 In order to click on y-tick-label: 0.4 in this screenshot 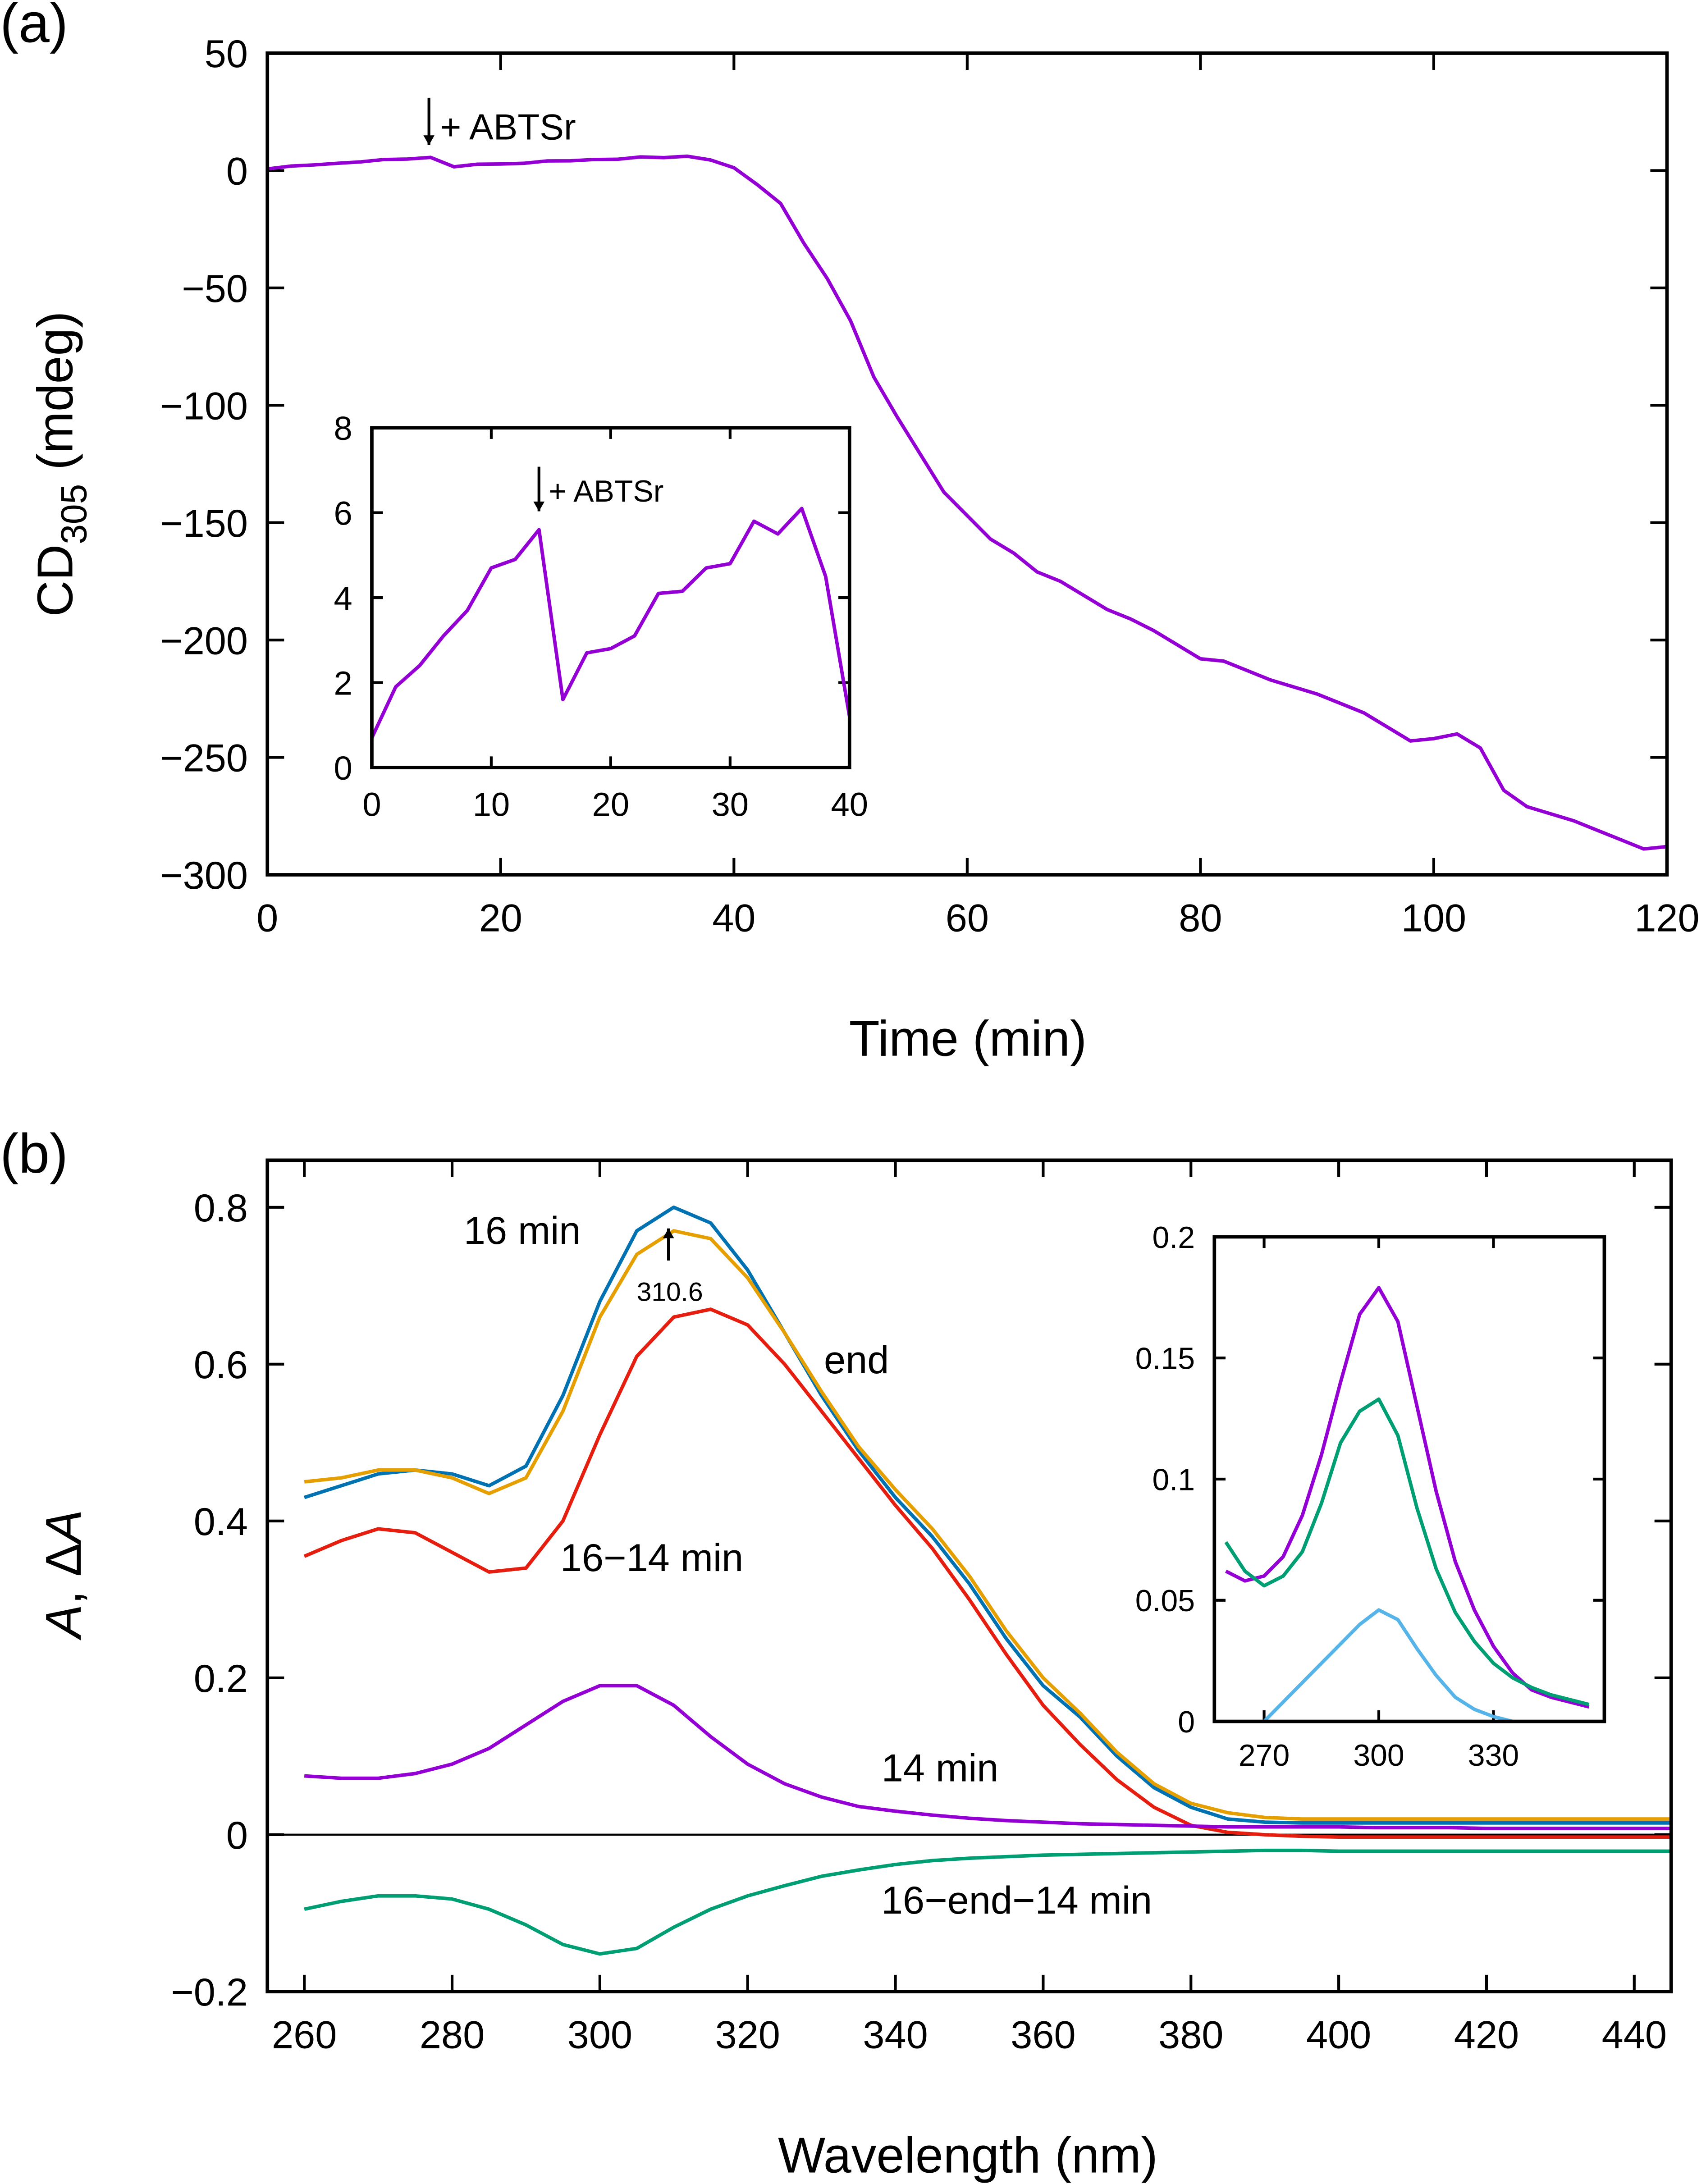, I will do `click(221, 1522)`.